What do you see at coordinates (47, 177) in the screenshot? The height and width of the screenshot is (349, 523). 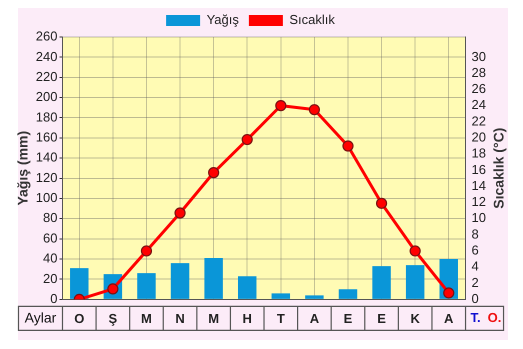 I see `y-tick-label: 120` at bounding box center [47, 177].